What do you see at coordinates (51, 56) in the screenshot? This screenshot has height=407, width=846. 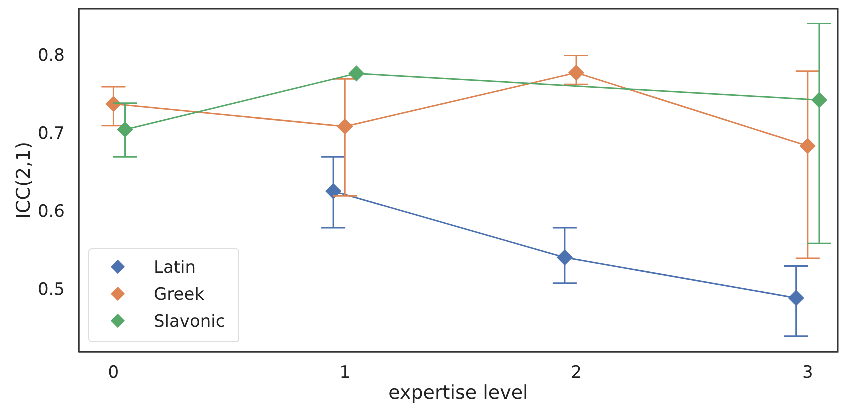 I see `y-tick-label: 0.8` at bounding box center [51, 56].